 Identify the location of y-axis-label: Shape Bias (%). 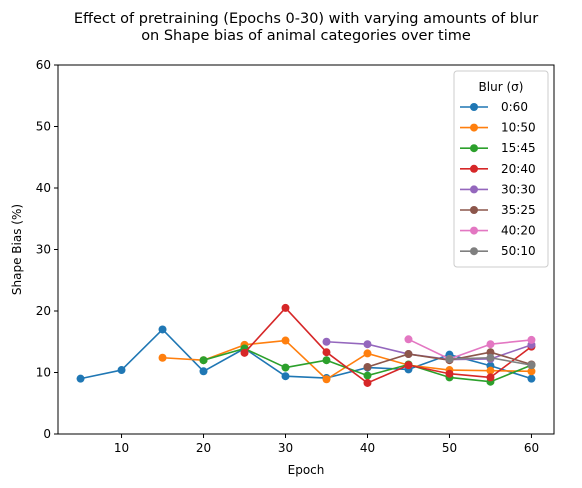
(17, 249).